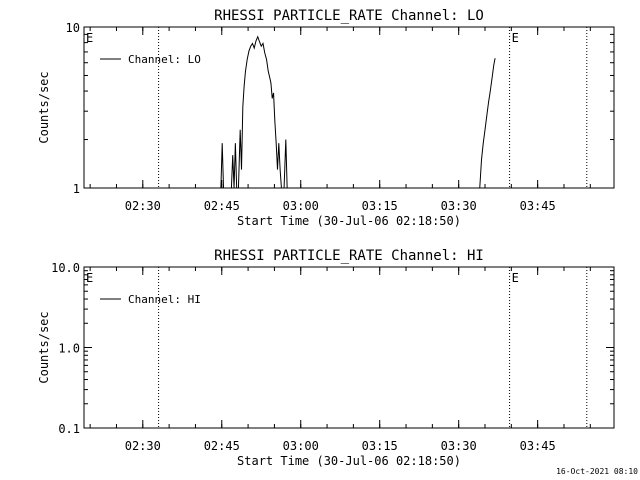 The image size is (640, 480). I want to click on chart-title: RHESSI PARTICLE_RATE Channel: LO, so click(349, 16).